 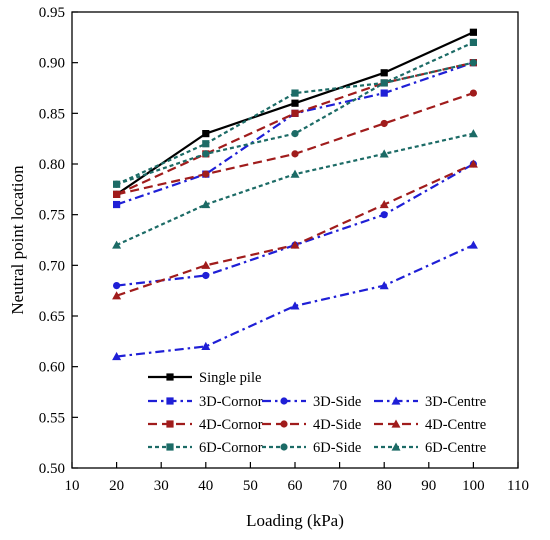 What do you see at coordinates (170, 424) in the screenshot?
I see `legend-marker-4d-cornor` at bounding box center [170, 424].